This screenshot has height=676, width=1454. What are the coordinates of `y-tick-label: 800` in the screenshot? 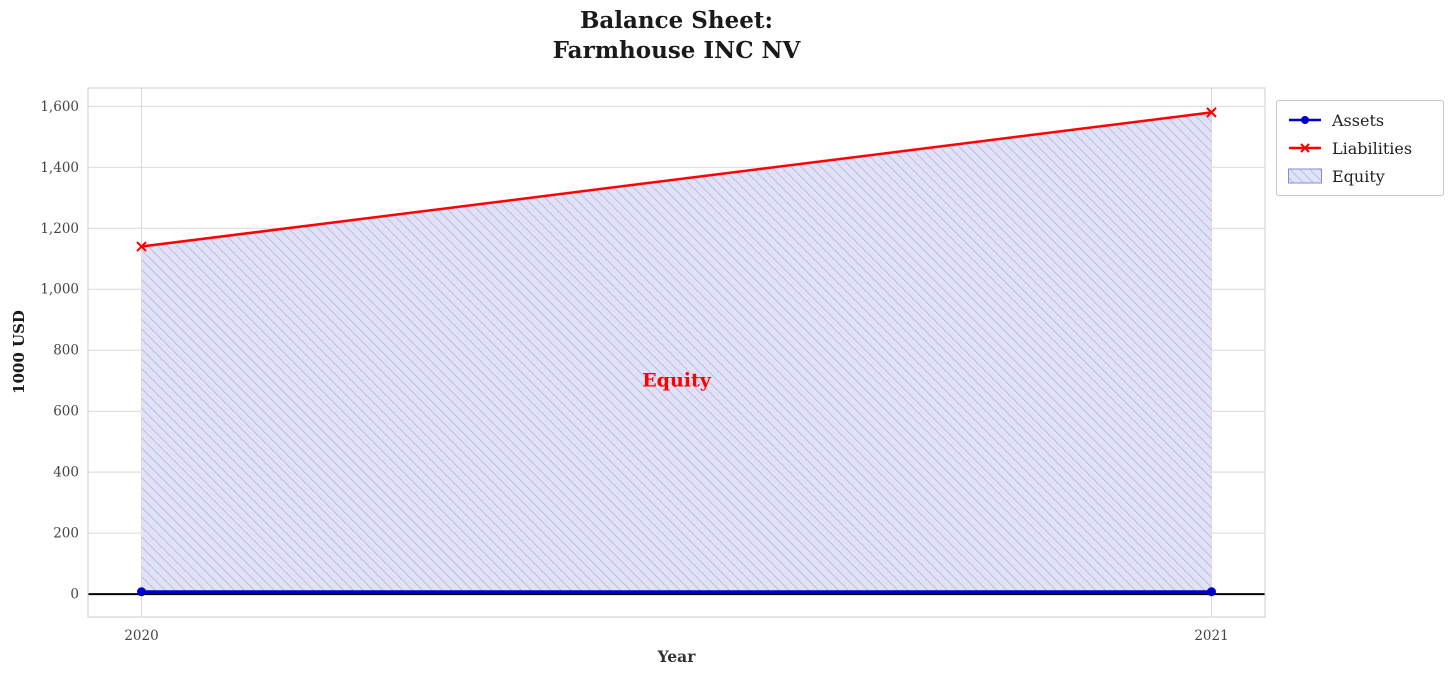 It's located at (66, 351).